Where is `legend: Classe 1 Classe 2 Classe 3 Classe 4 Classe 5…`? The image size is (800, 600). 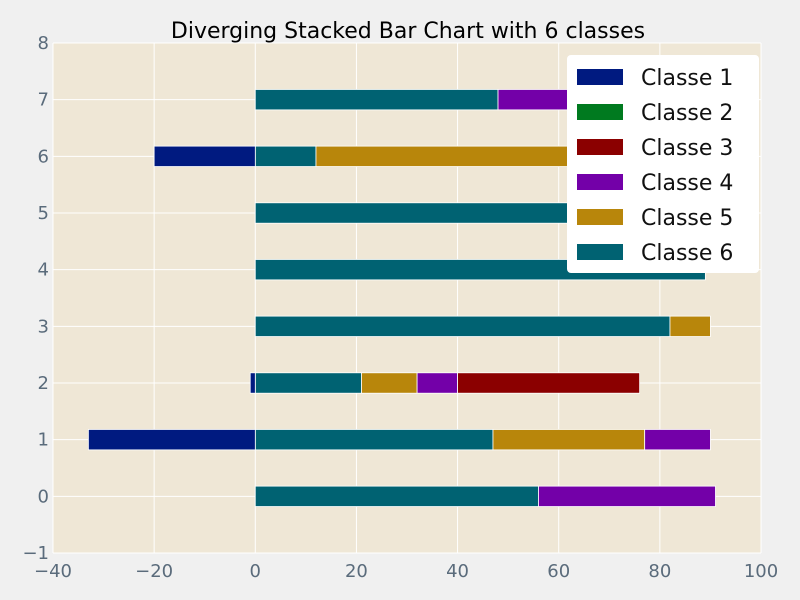 legend: Classe 1 Classe 2 Classe 3 Classe 4 Classe 5… is located at coordinates (663, 164).